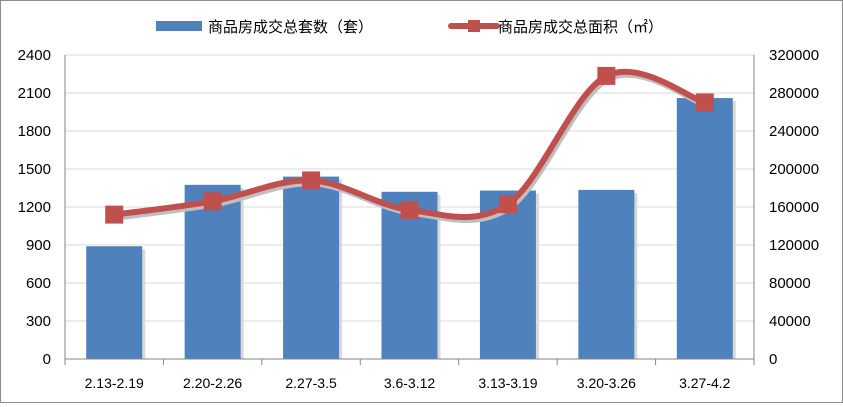  Describe the element at coordinates (34, 169) in the screenshot. I see `left-tick-label: 1500` at that location.